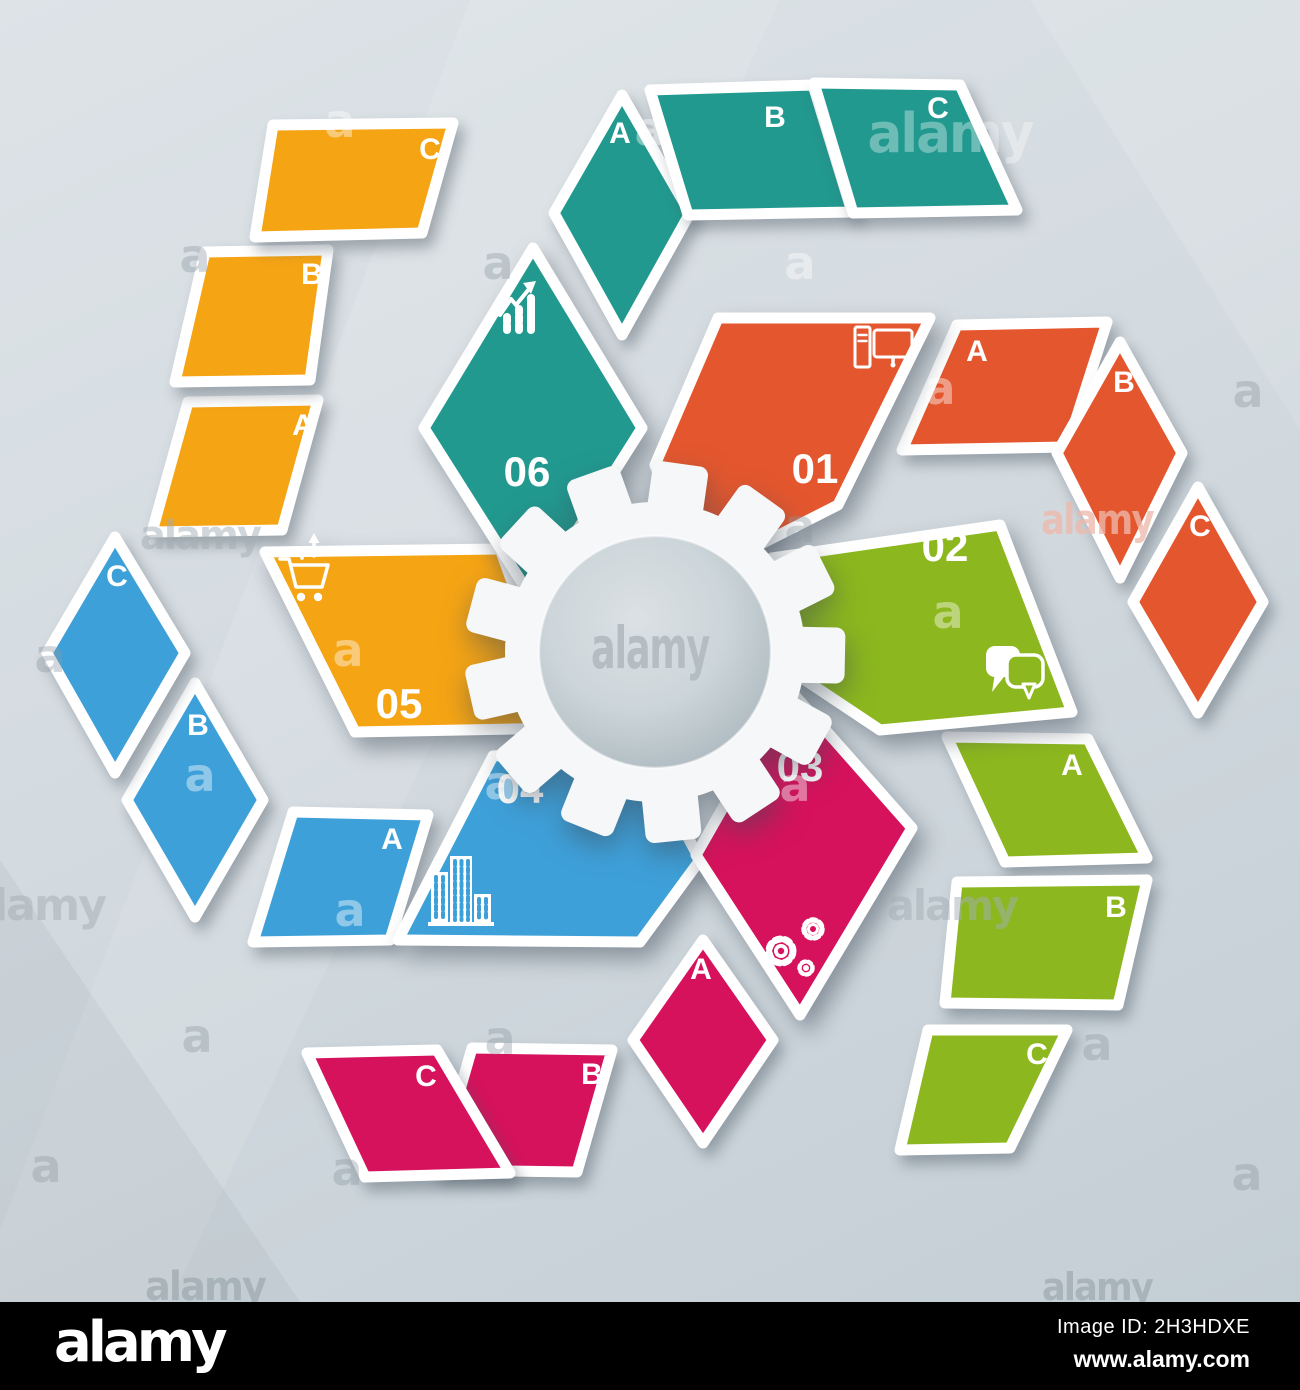 The height and width of the screenshot is (1390, 1300). Describe the element at coordinates (945, 546) in the screenshot. I see `blade-number: 02` at that location.